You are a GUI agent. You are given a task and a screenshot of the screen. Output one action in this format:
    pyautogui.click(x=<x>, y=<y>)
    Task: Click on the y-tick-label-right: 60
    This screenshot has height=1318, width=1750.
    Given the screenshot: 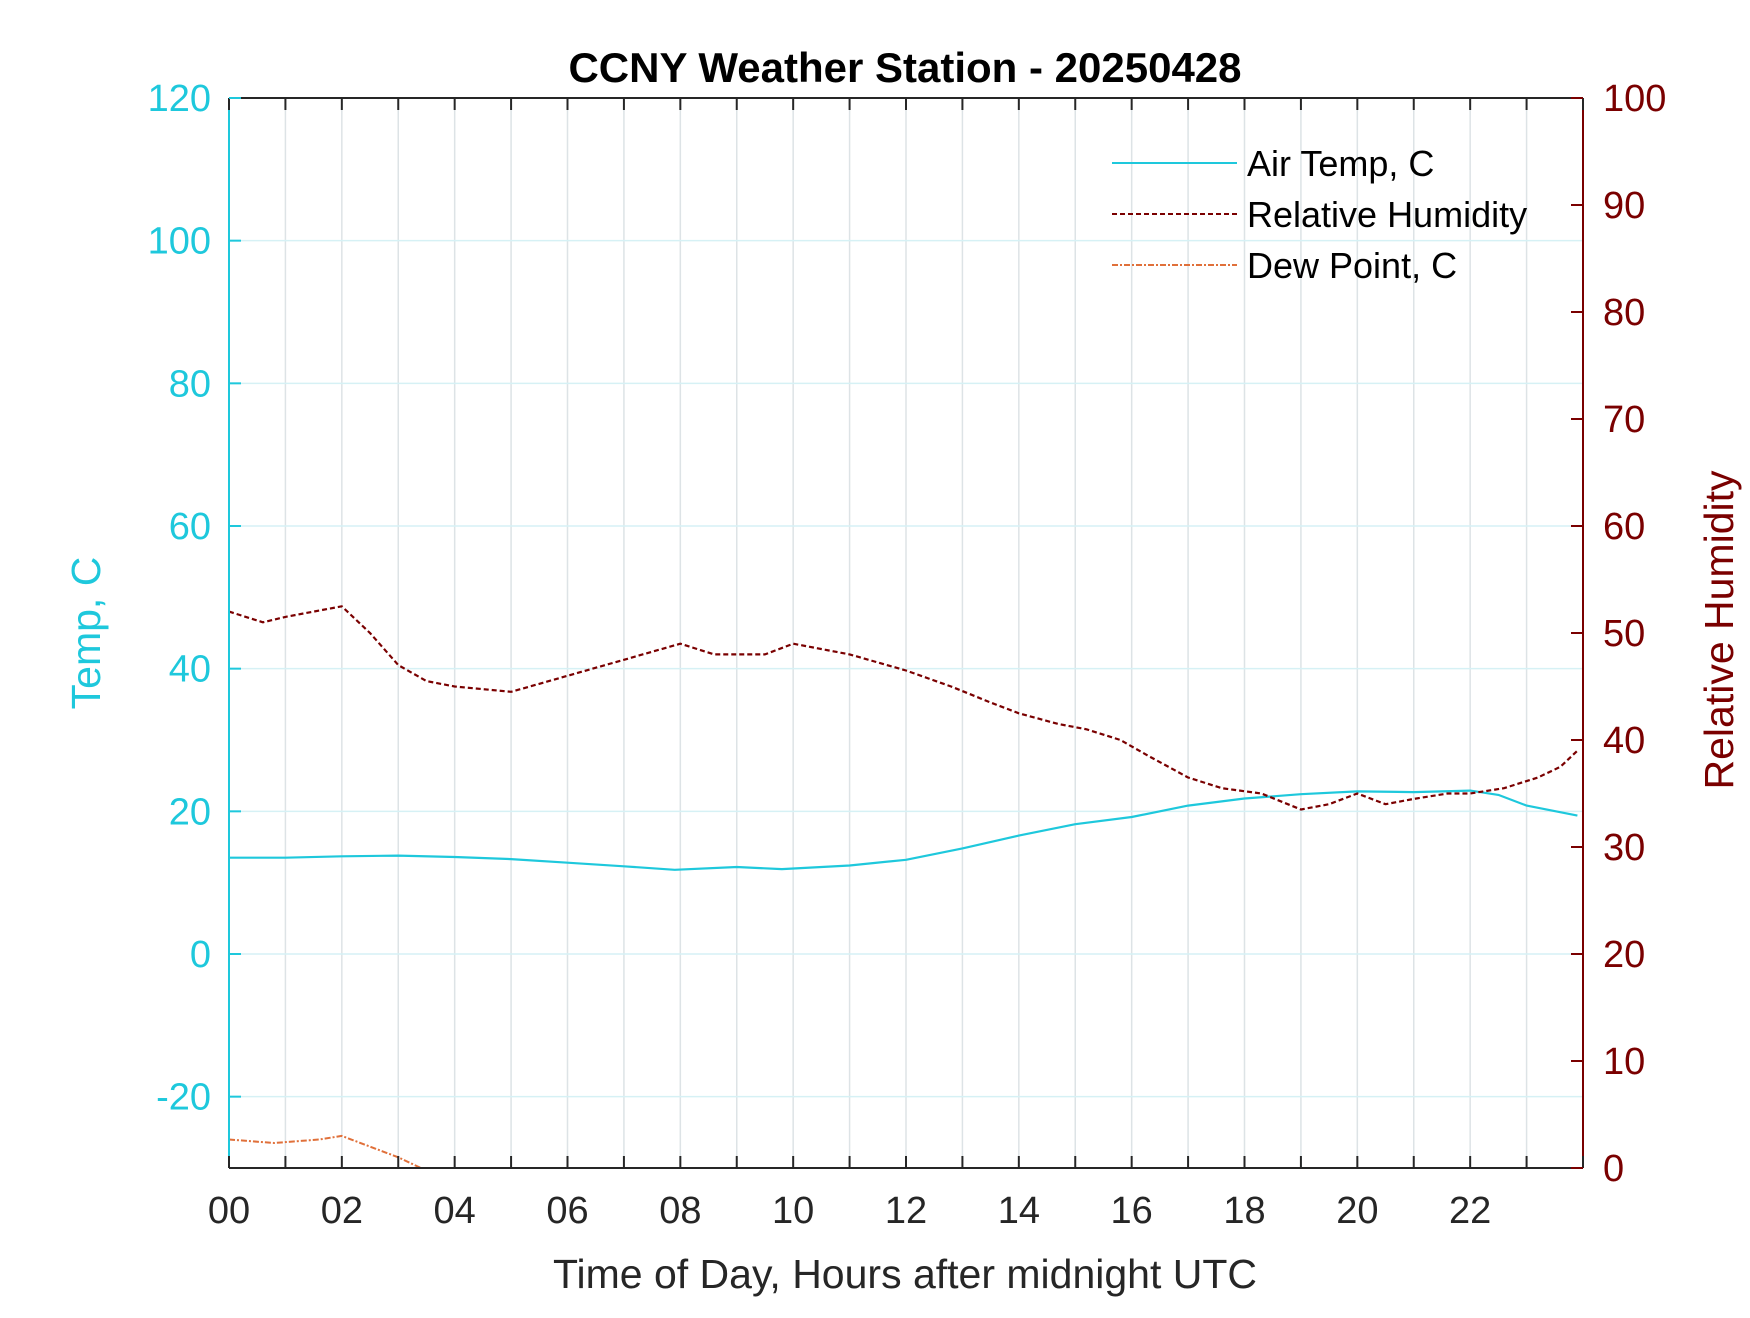 What is the action you would take?
    pyautogui.click(x=1624, y=527)
    